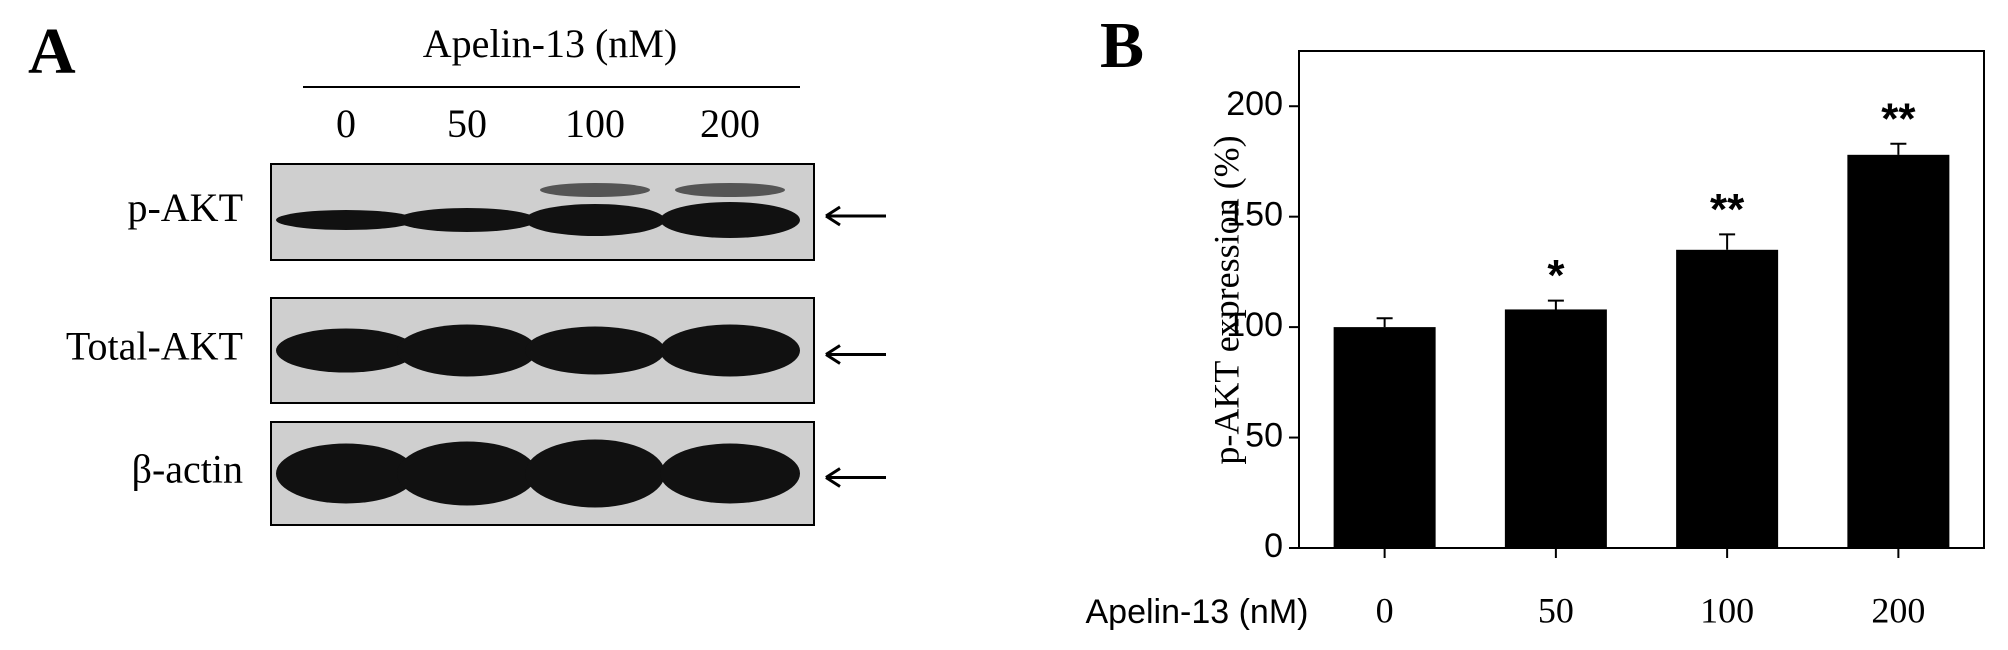  What do you see at coordinates (1727, 610) in the screenshot?
I see `x-tick-label: 100` at bounding box center [1727, 610].